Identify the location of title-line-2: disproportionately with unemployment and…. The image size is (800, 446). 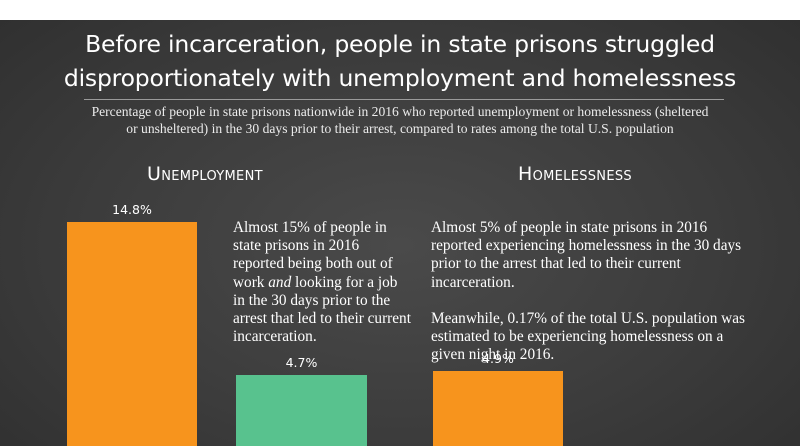
(400, 78).